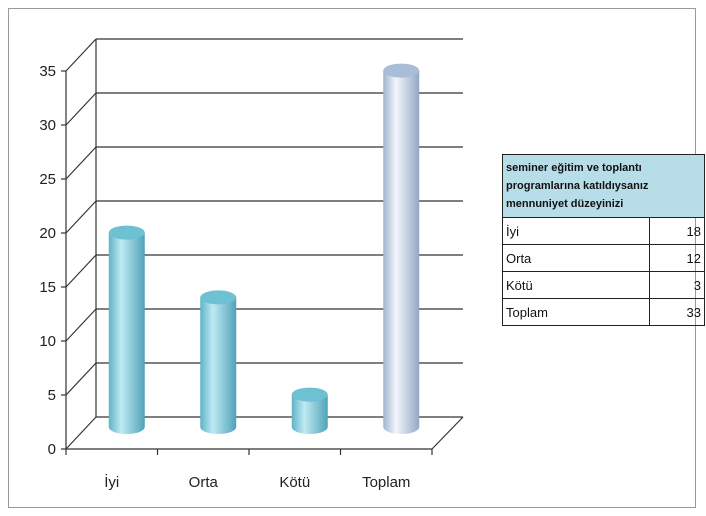 The width and height of the screenshot is (706, 516). What do you see at coordinates (677, 258) in the screenshot?
I see `table-row-value: 12` at bounding box center [677, 258].